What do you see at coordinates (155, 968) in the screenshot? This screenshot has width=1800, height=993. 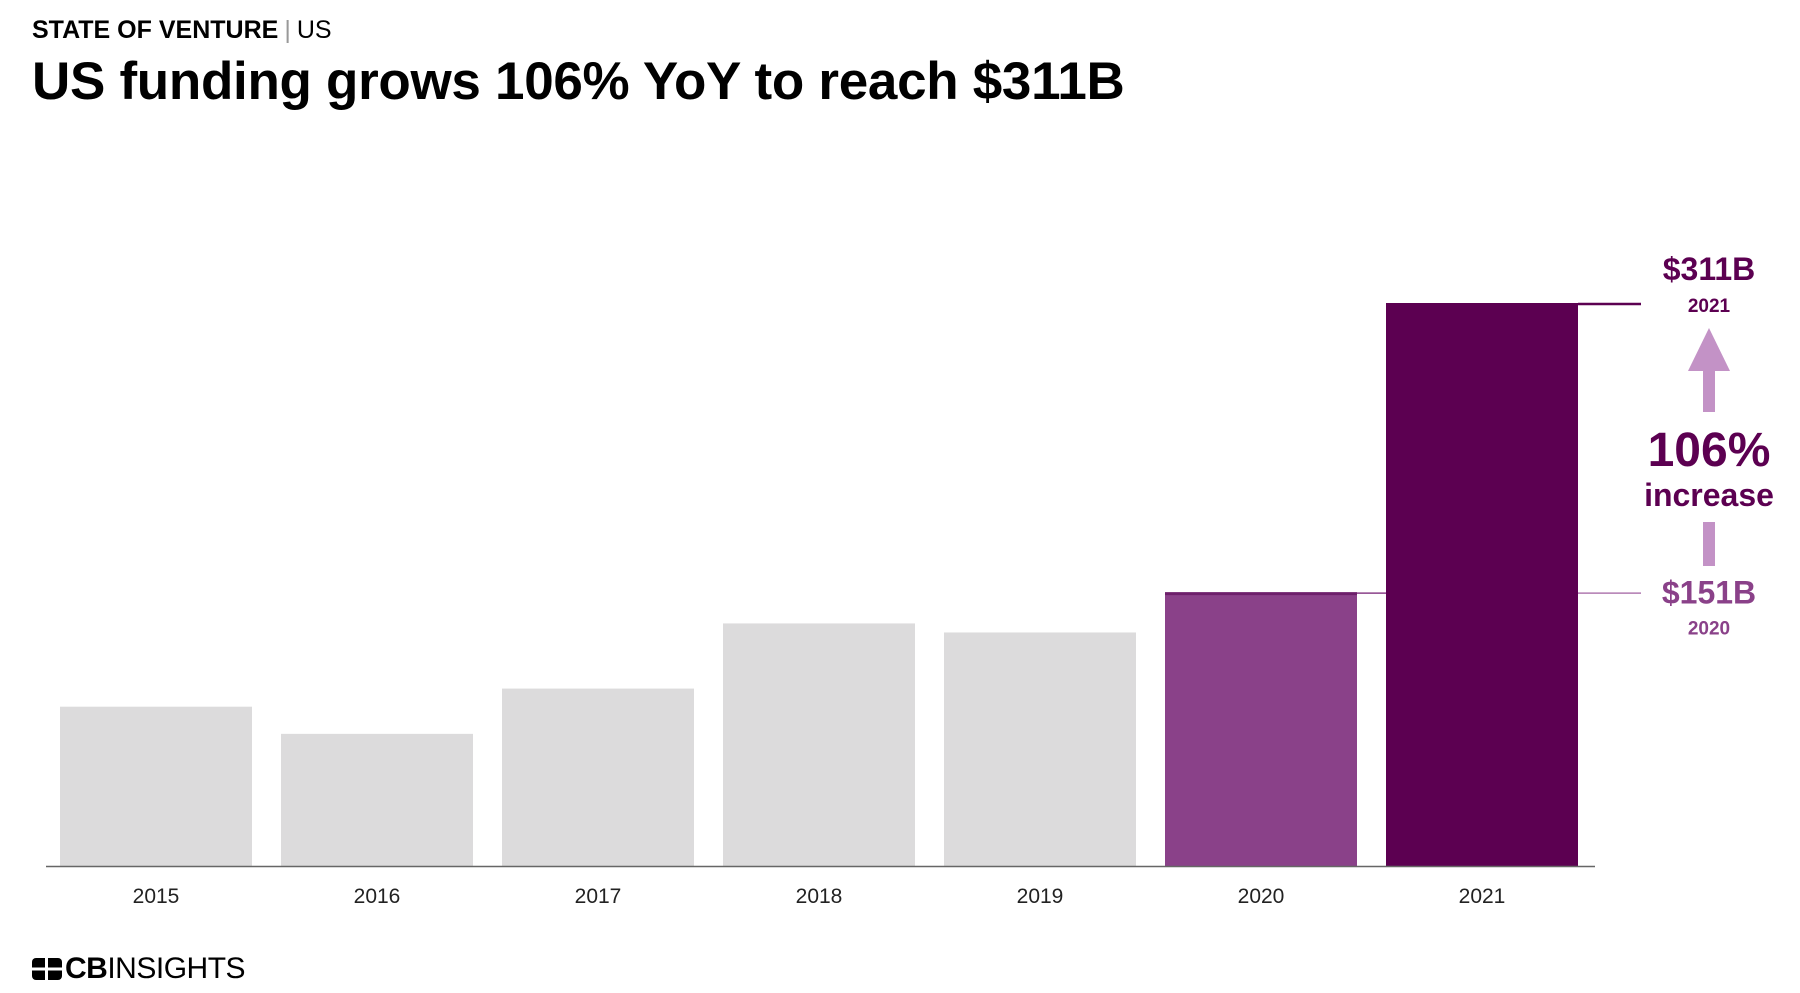 I see `cb-insights-wordmark: CBINSIGHTS` at bounding box center [155, 968].